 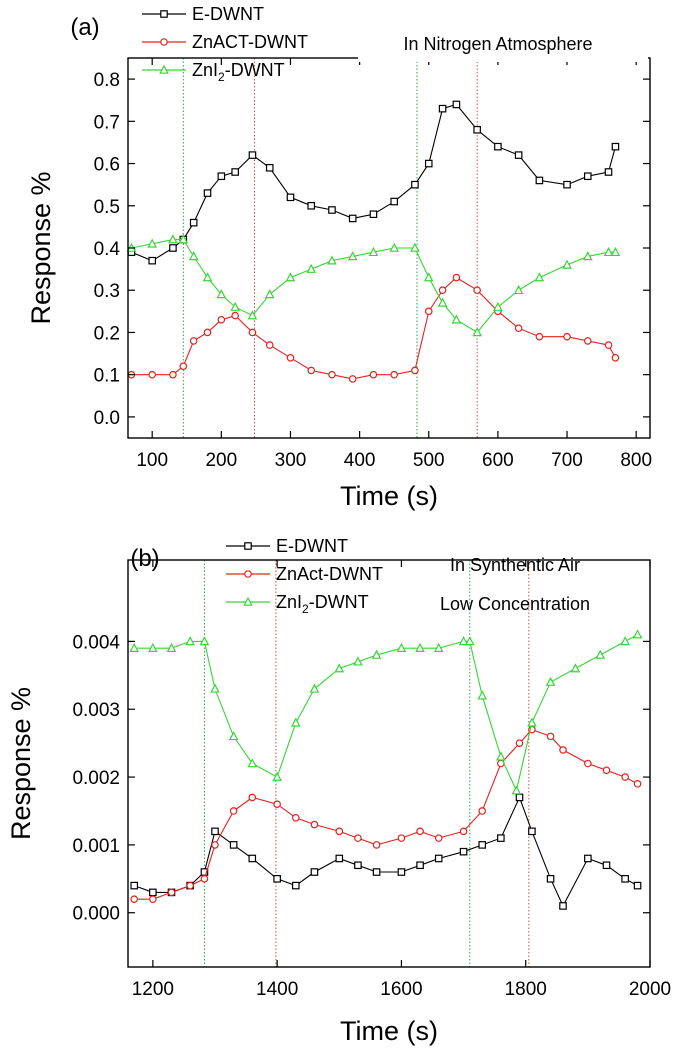 I want to click on y-tick-label: 0.4, so click(x=107, y=249).